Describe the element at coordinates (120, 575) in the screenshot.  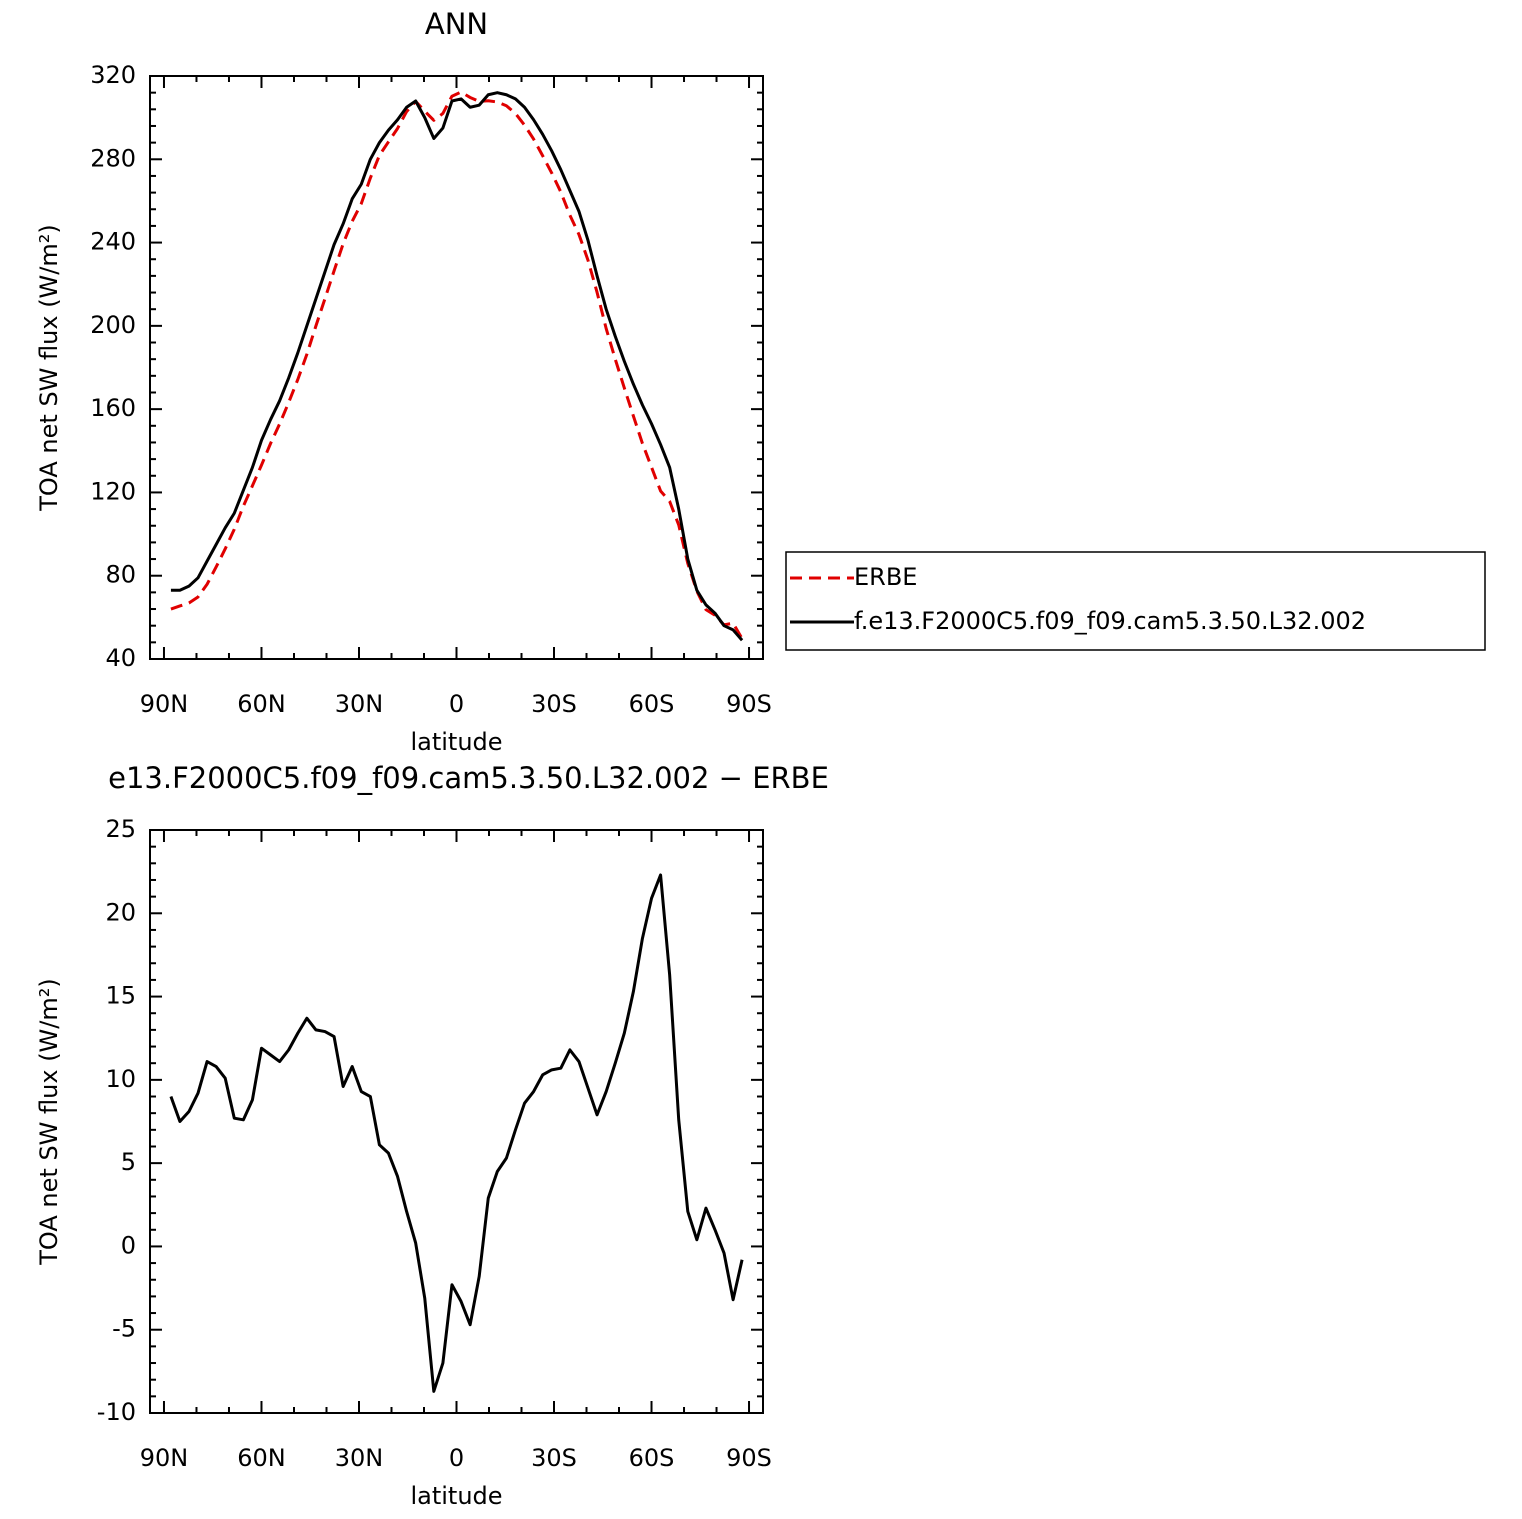
I see `y-tick-label: 80` at that location.